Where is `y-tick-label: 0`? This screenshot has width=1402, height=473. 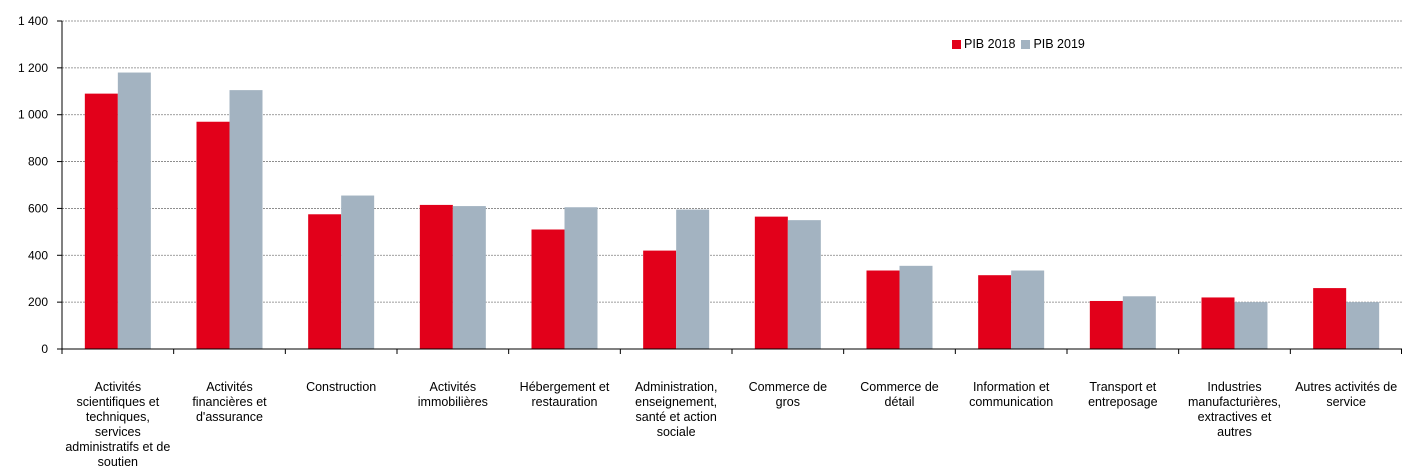
y-tick-label: 0 is located at coordinates (44, 349).